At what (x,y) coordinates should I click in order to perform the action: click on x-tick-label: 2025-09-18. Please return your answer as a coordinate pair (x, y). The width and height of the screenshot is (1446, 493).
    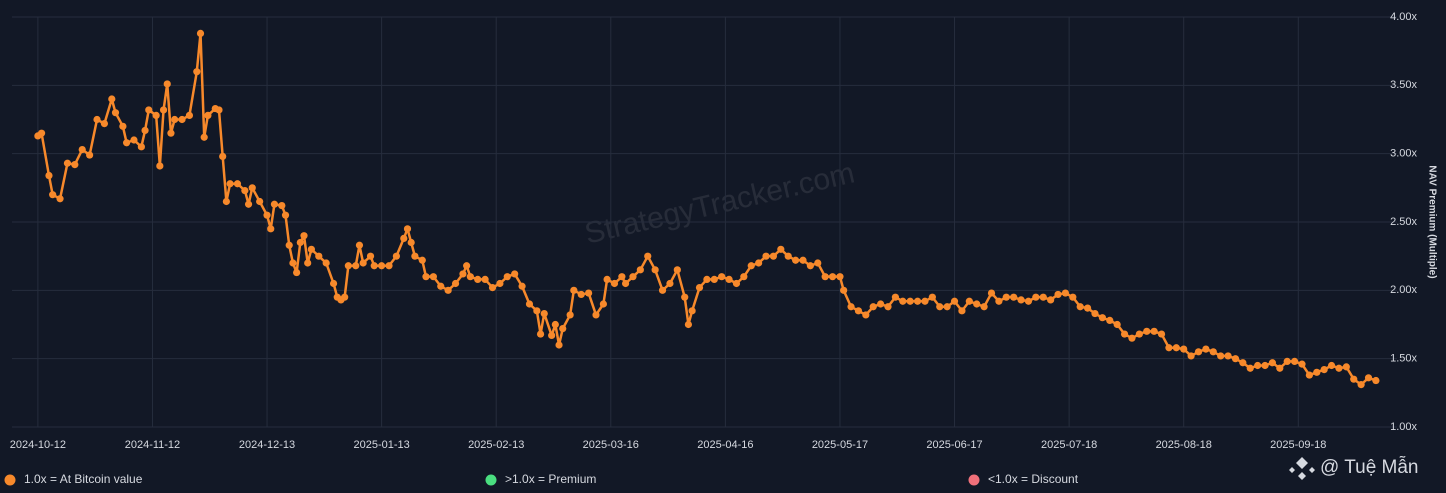
    Looking at the image, I should click on (1298, 445).